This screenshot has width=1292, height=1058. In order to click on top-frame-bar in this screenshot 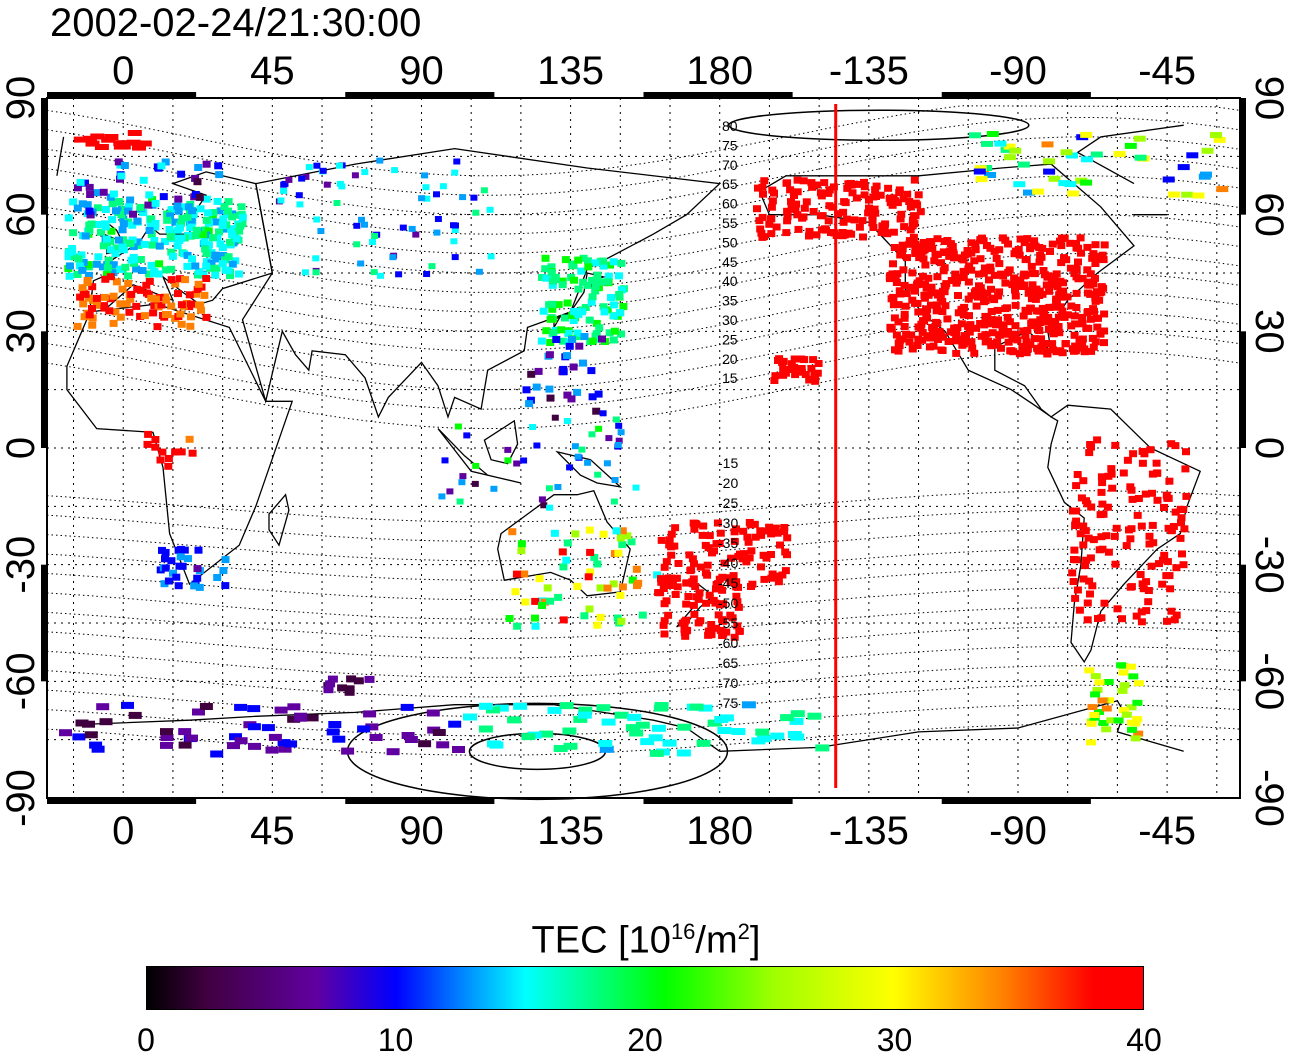, I will do `click(122, 95)`.